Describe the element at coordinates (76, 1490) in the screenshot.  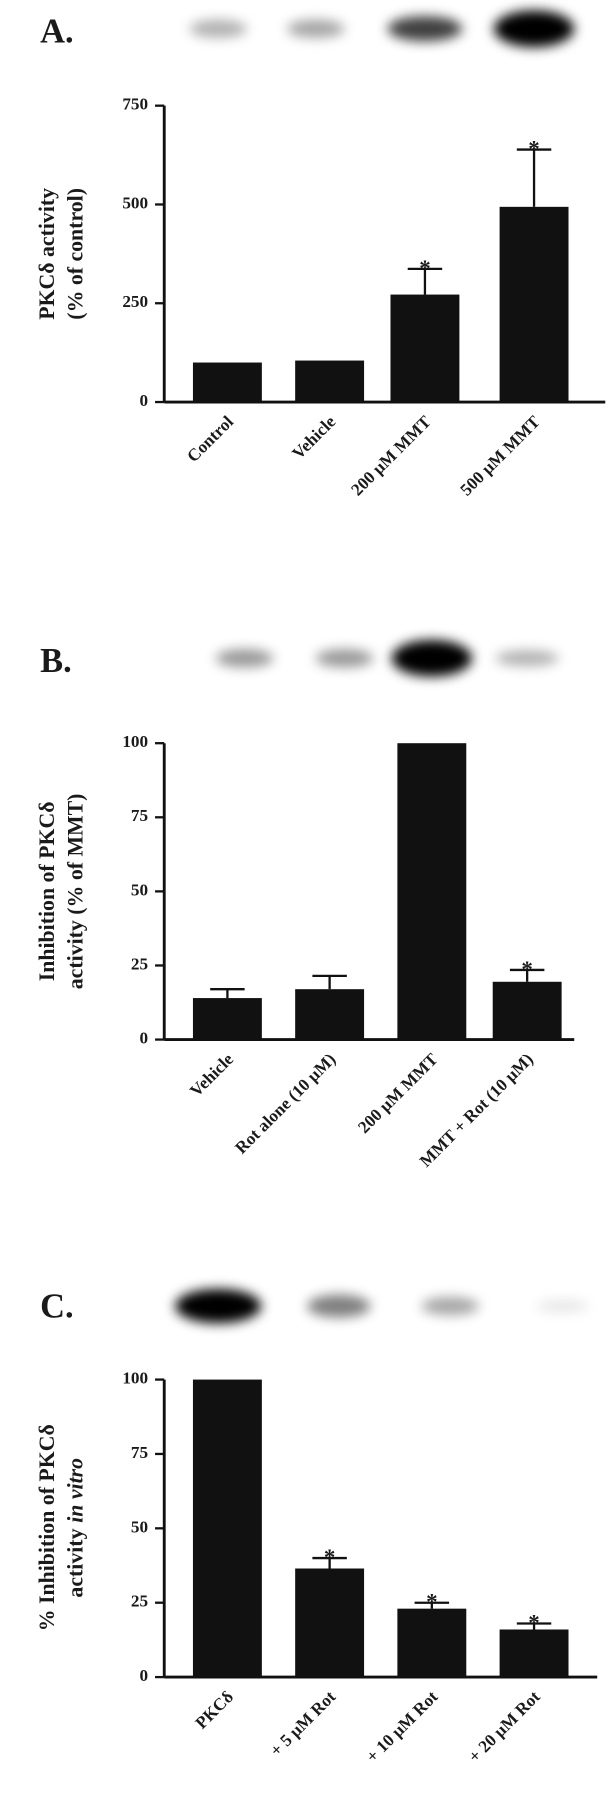
I see `y-axis-label-part: in vitro` at that location.